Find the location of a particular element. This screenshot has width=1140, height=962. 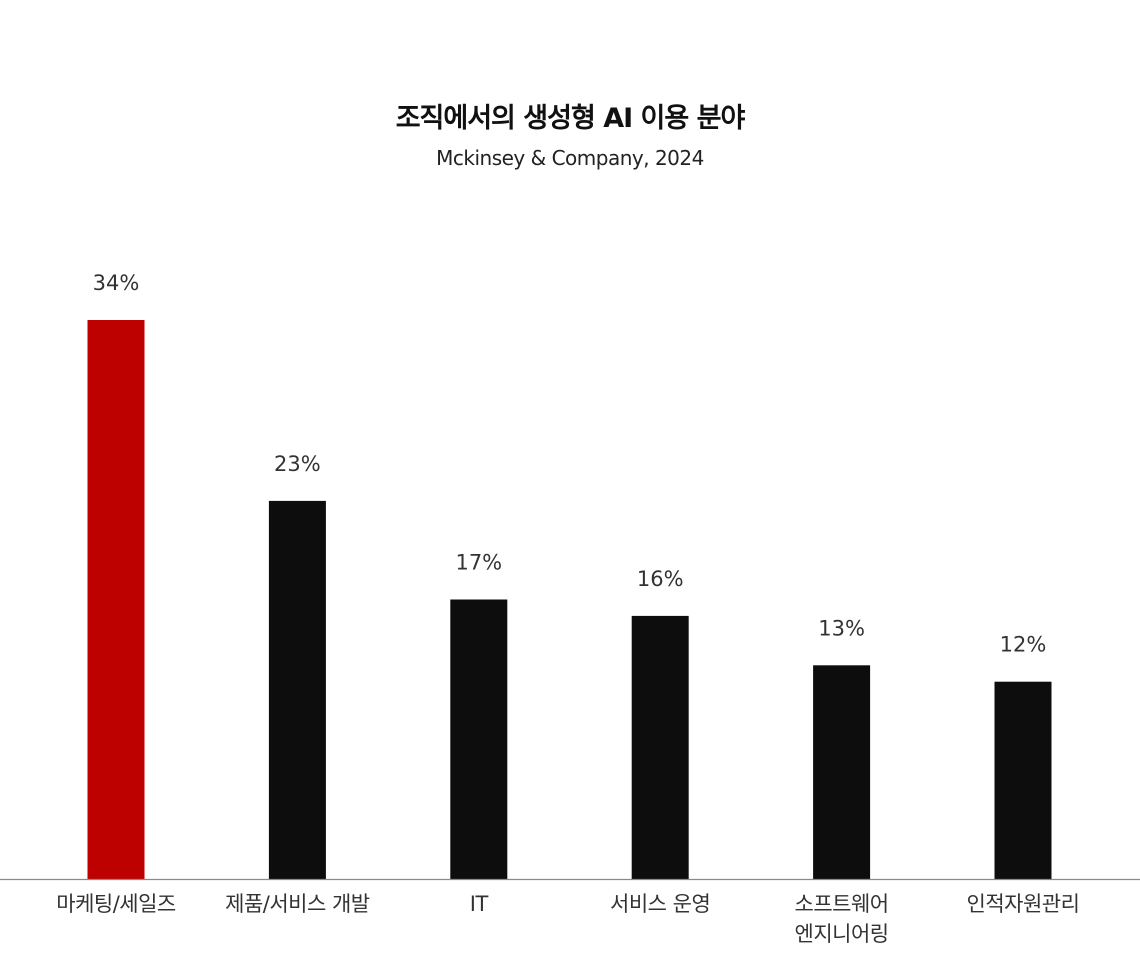

value-label-3: 16% is located at coordinates (660, 579).